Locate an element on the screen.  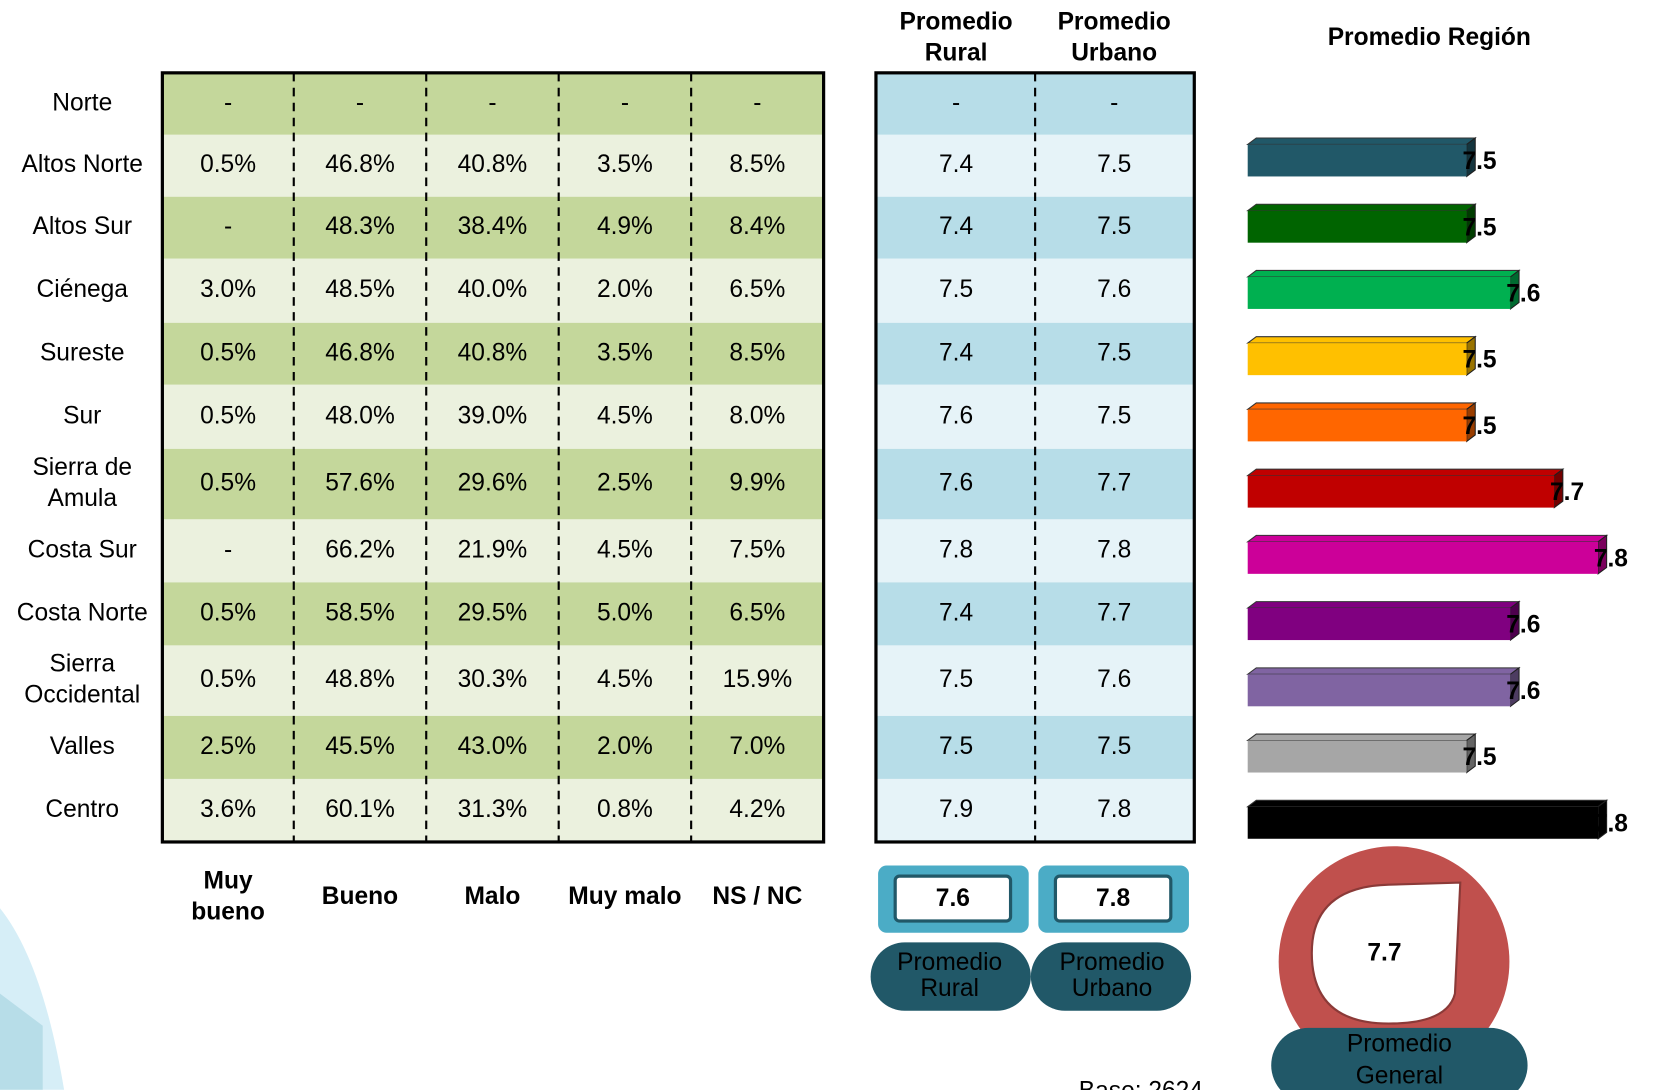
cell: 38.4% is located at coordinates (493, 226).